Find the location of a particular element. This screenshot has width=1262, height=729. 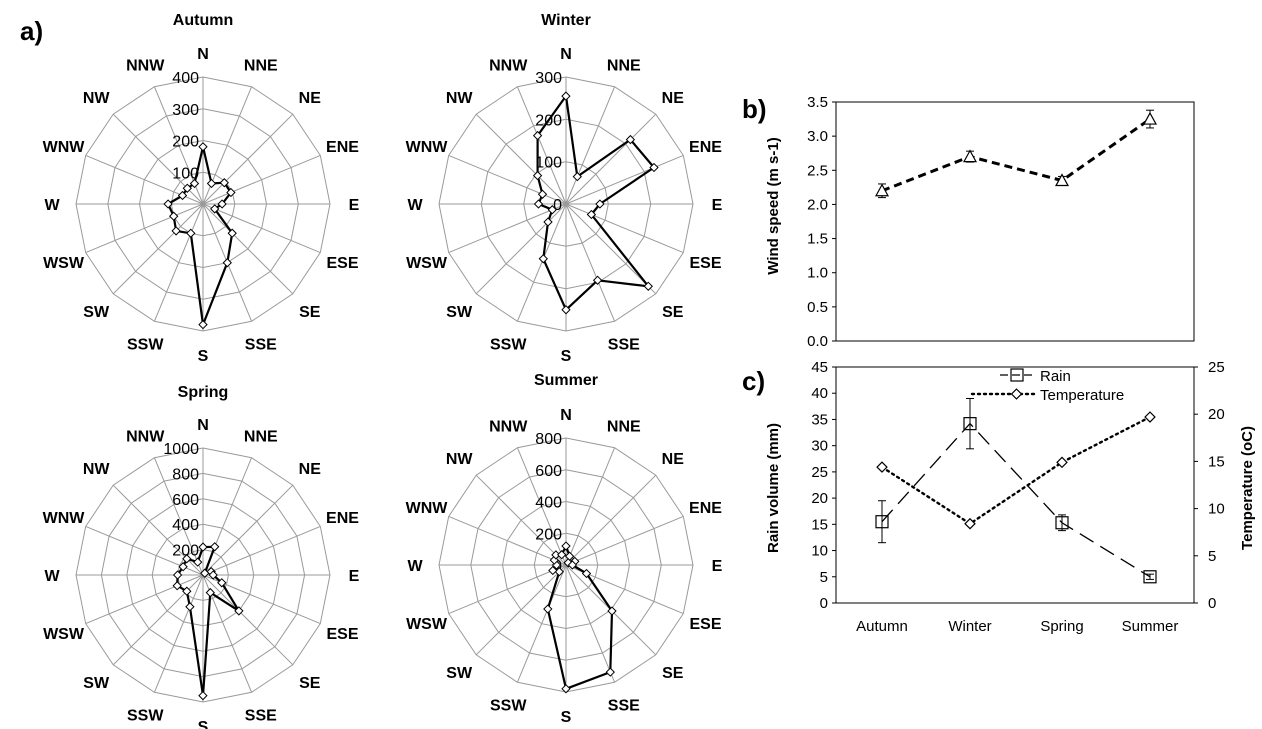

y2-tick-label: 20 is located at coordinates (1216, 414).